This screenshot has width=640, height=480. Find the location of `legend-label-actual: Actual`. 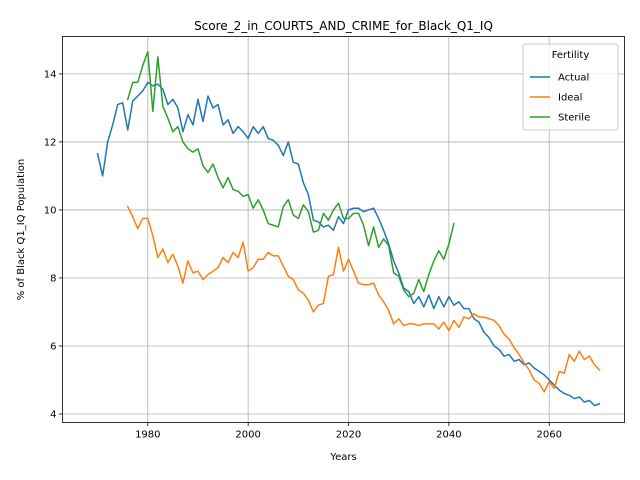

legend-label-actual: Actual is located at coordinates (573, 78).